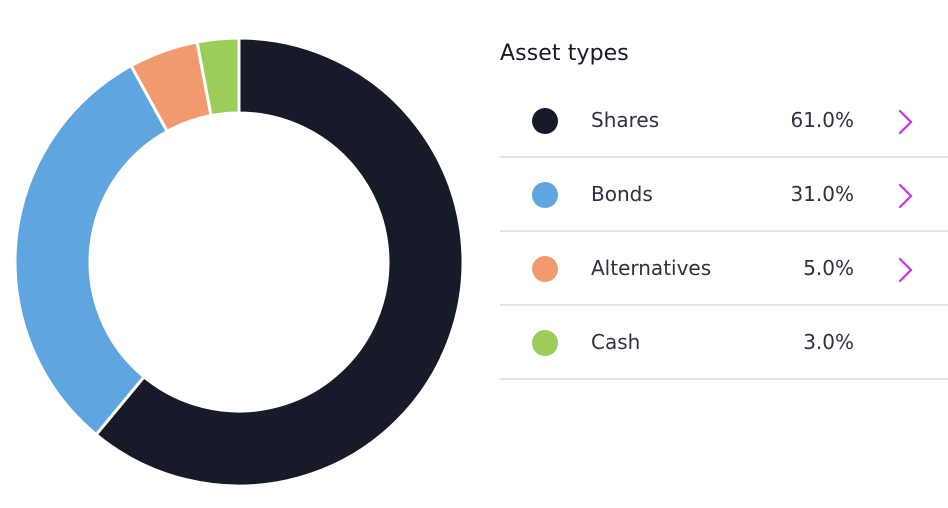 Image resolution: width=948 pixels, height=508 pixels. I want to click on shares-percent: 61.0%, so click(822, 120).